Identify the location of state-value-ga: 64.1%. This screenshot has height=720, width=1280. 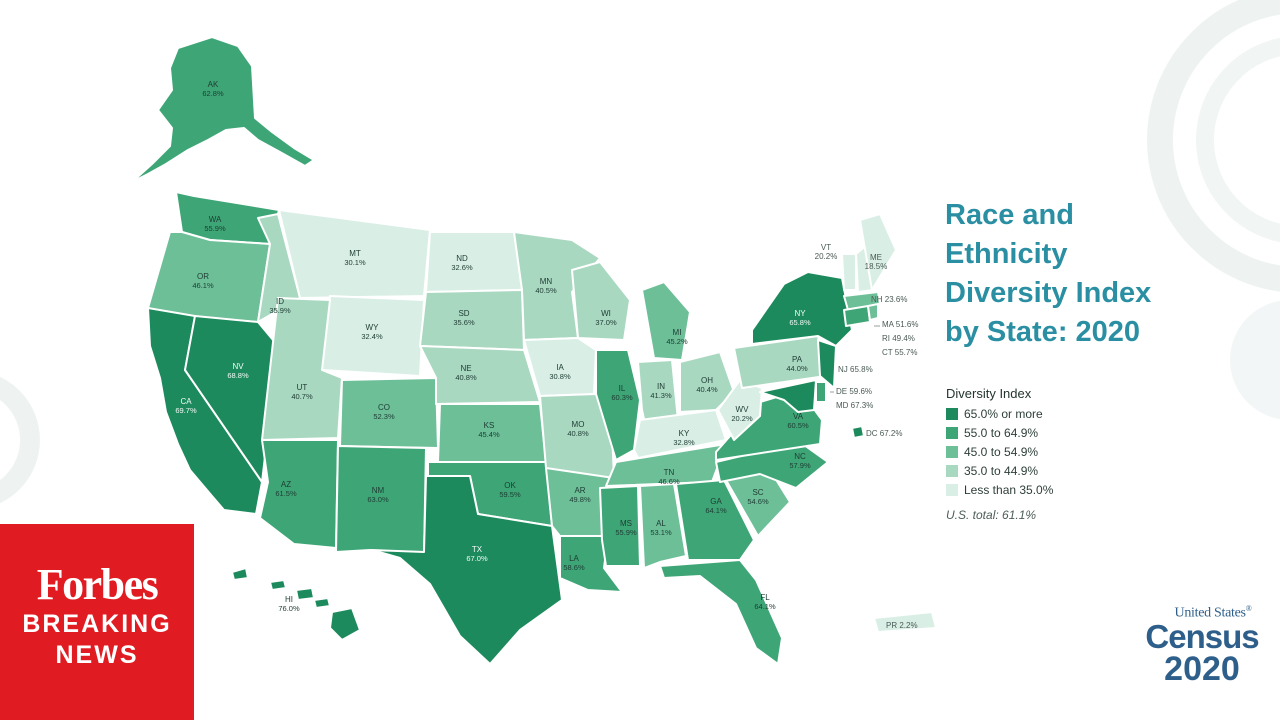
(716, 510).